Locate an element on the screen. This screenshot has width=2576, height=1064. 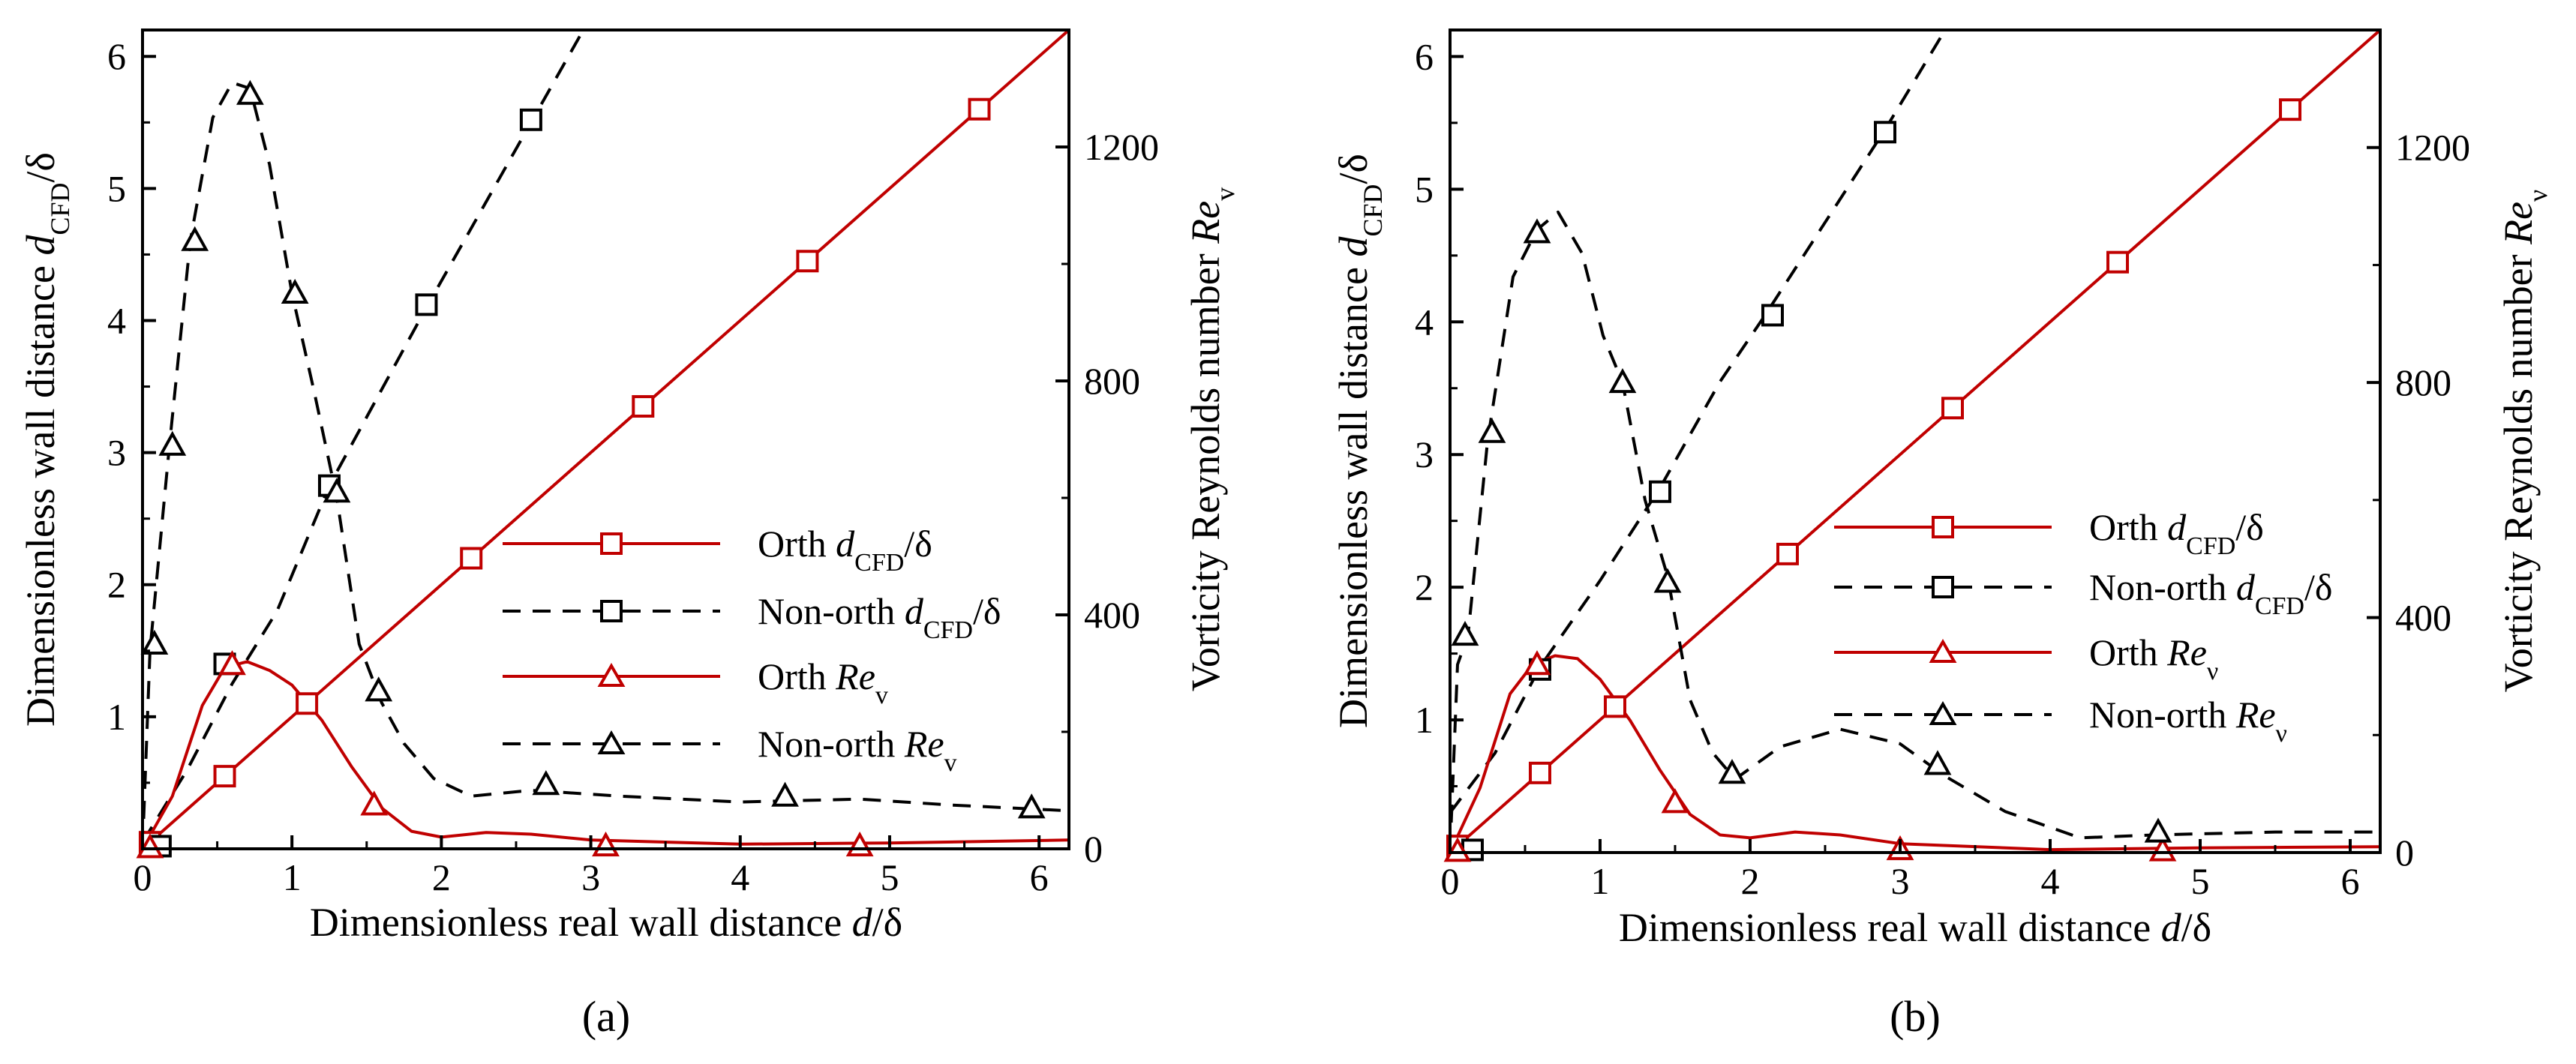
y2-axis-label: Vorticity Reynolds number Rev is located at coordinates (1211, 439).